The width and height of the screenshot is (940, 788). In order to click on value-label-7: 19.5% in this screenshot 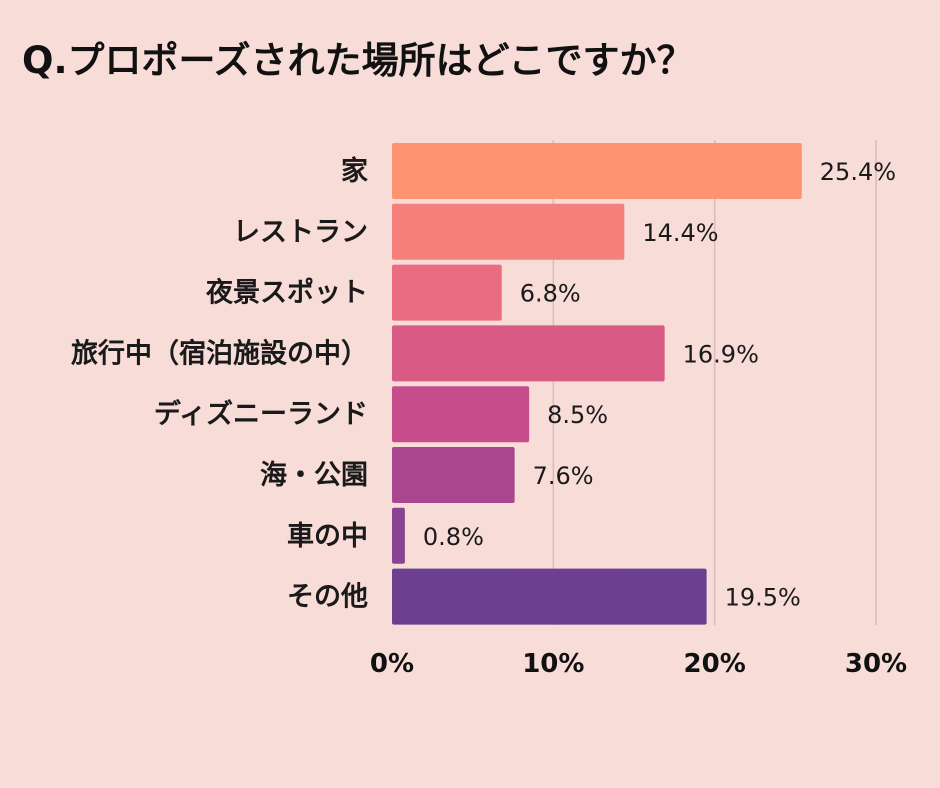, I will do `click(763, 598)`.